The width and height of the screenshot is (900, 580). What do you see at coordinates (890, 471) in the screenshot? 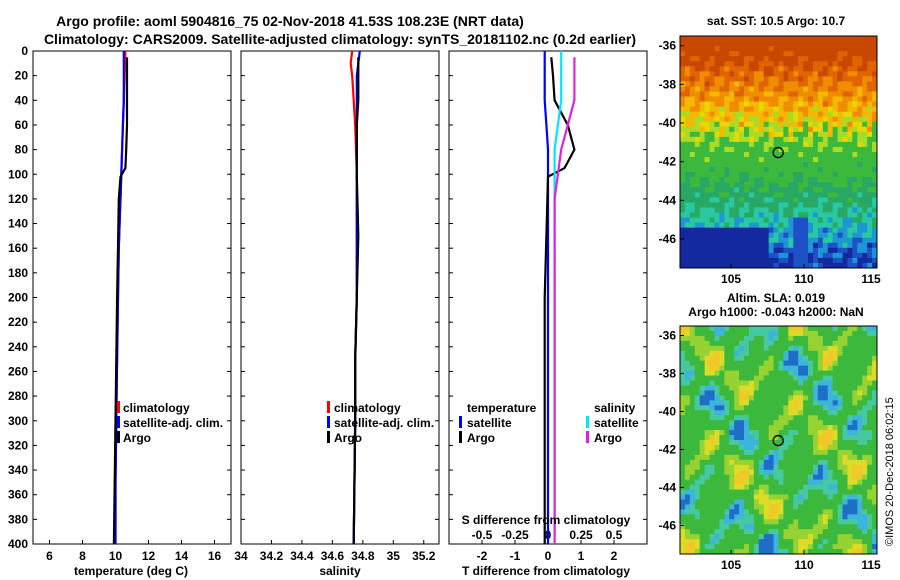
I see `imos-watermark: ©IMOS 20-Dec-2018 06:02:15` at bounding box center [890, 471].